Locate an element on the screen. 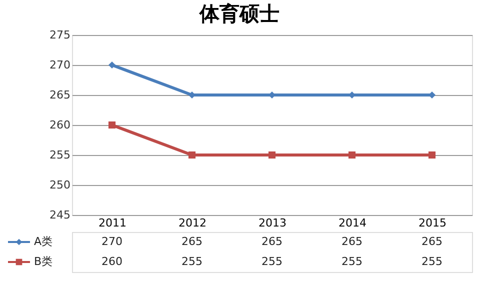 The image size is (481, 289). x-tick-label: 2011 is located at coordinates (112, 223).